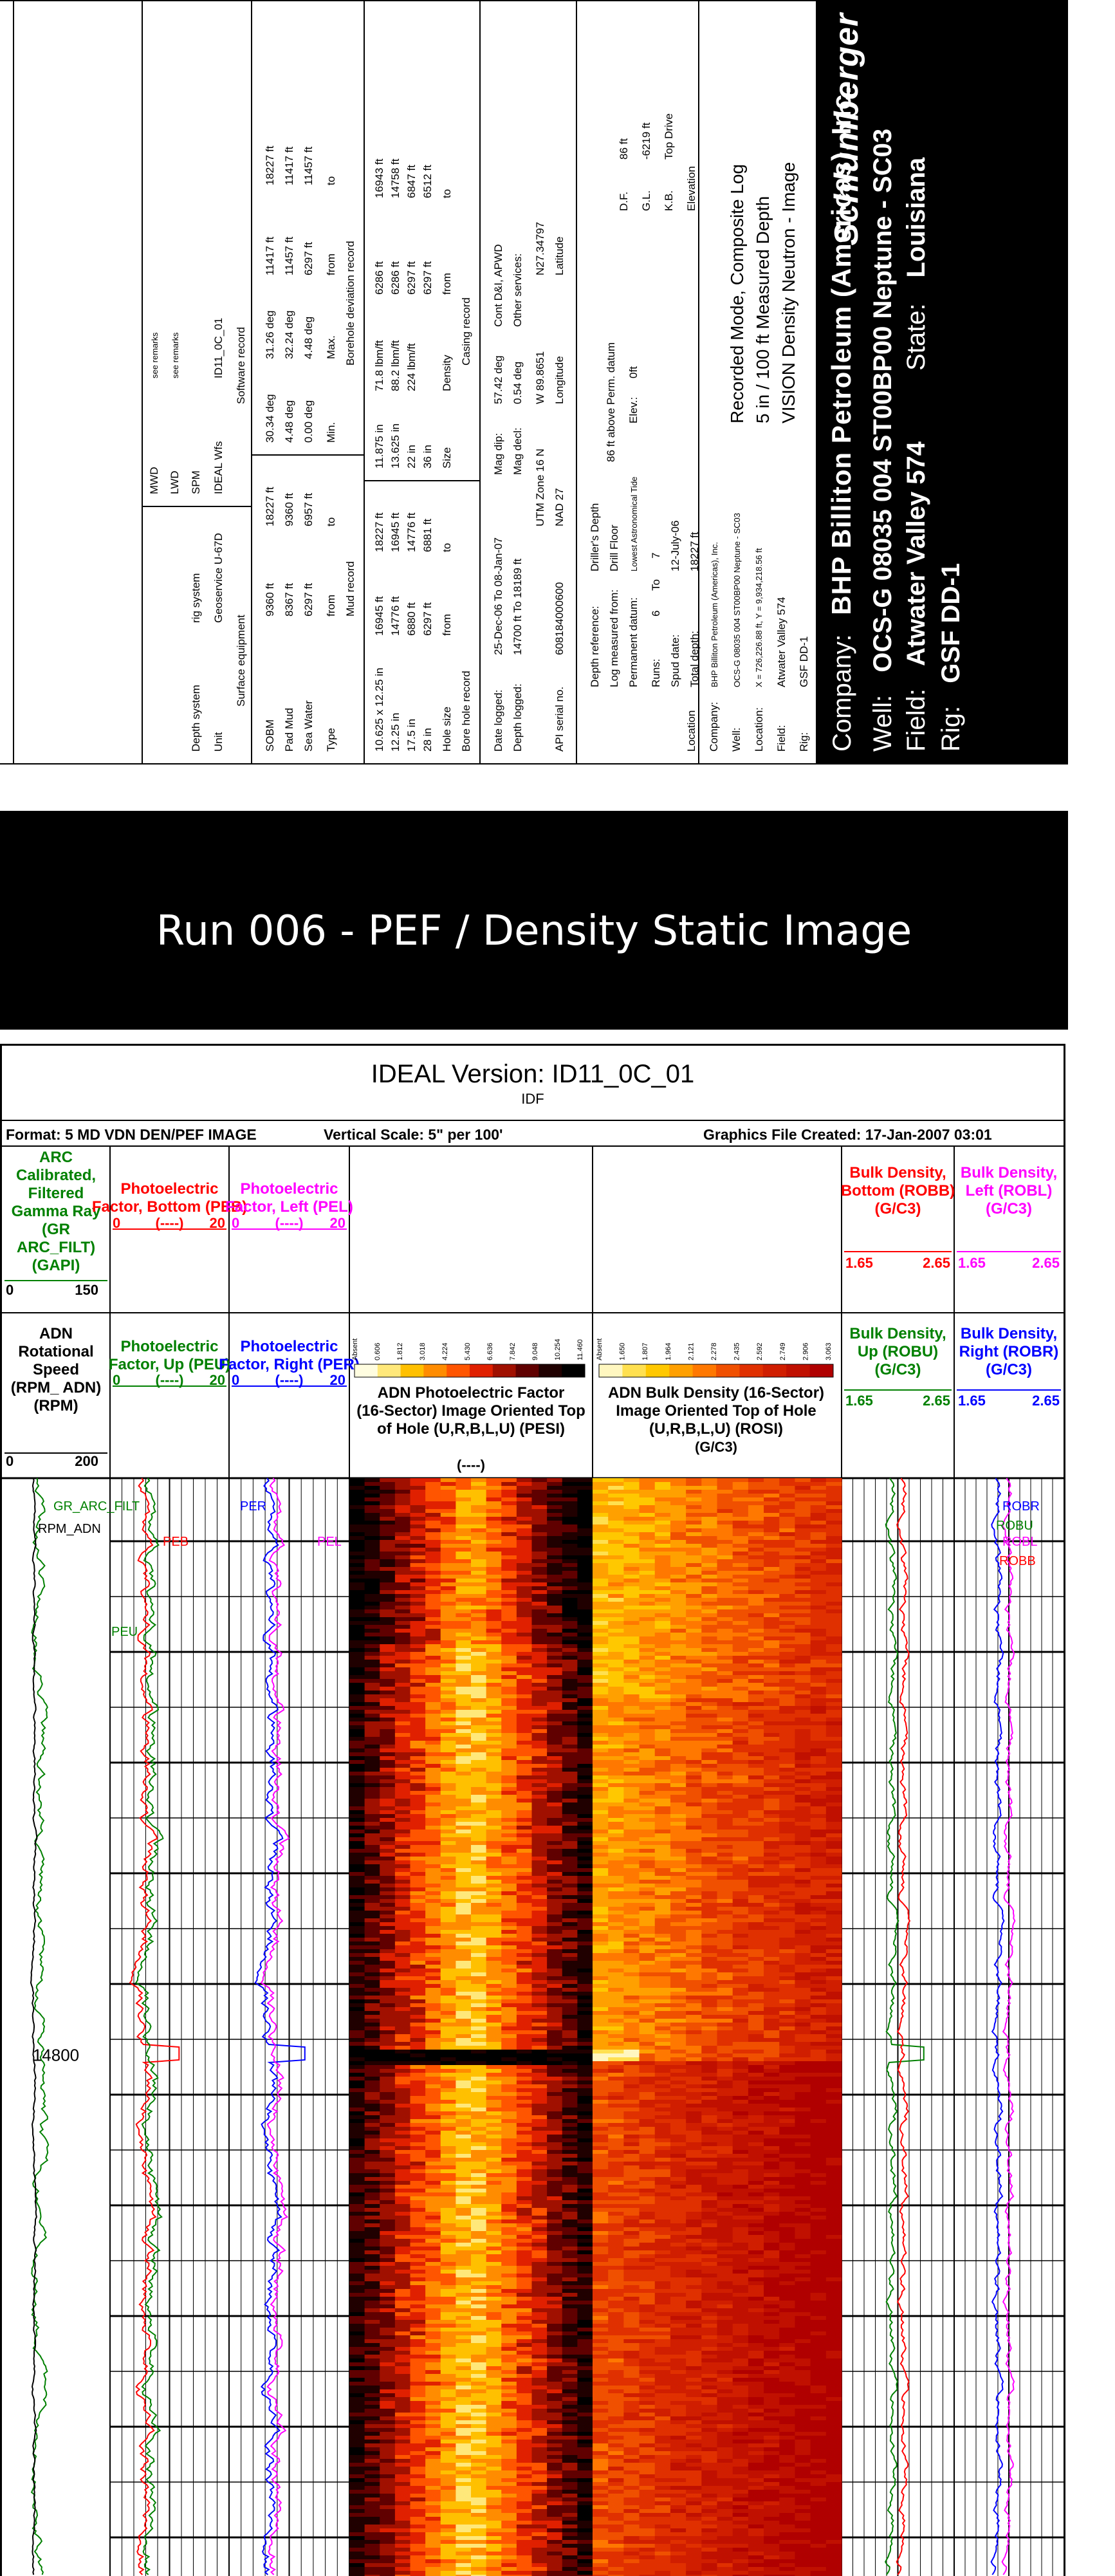  I want to click on total-depth-value: 18227 ft, so click(694, 551).